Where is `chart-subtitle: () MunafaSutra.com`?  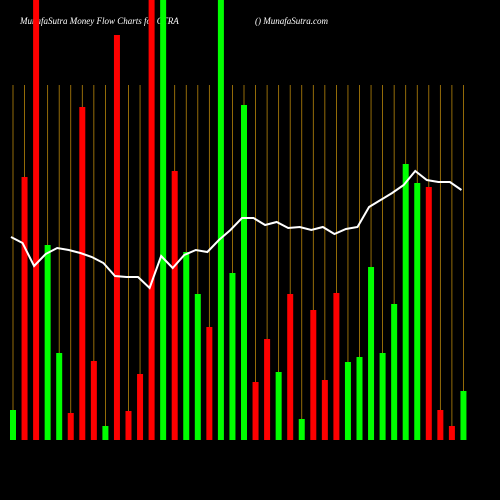
chart-subtitle: () MunafaSutra.com is located at coordinates (291, 21).